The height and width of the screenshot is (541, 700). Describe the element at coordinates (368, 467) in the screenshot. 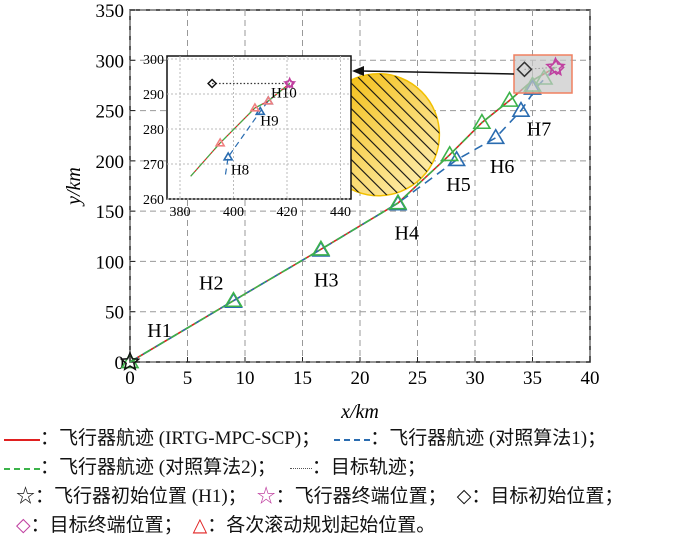

I see `legend-label: ：目标轨迹；` at that location.